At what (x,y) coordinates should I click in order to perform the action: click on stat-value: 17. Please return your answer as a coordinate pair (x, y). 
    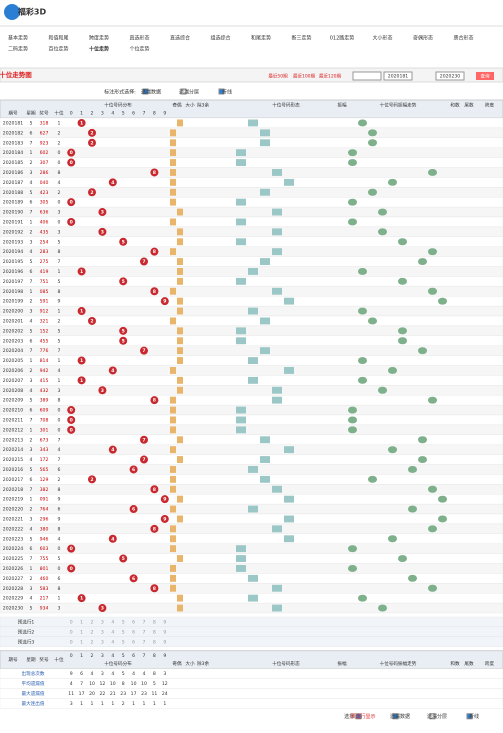
    Looking at the image, I should click on (134, 694).